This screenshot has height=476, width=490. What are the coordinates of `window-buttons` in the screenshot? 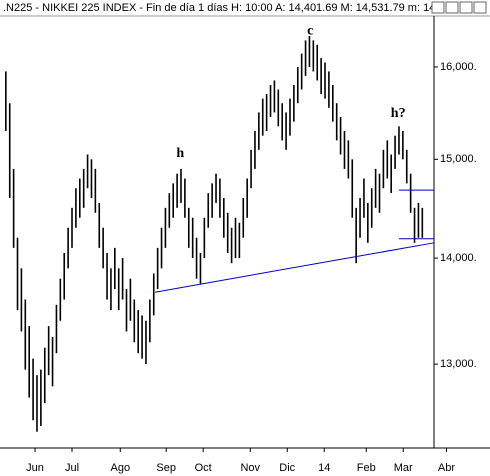 It's located at (459, 7).